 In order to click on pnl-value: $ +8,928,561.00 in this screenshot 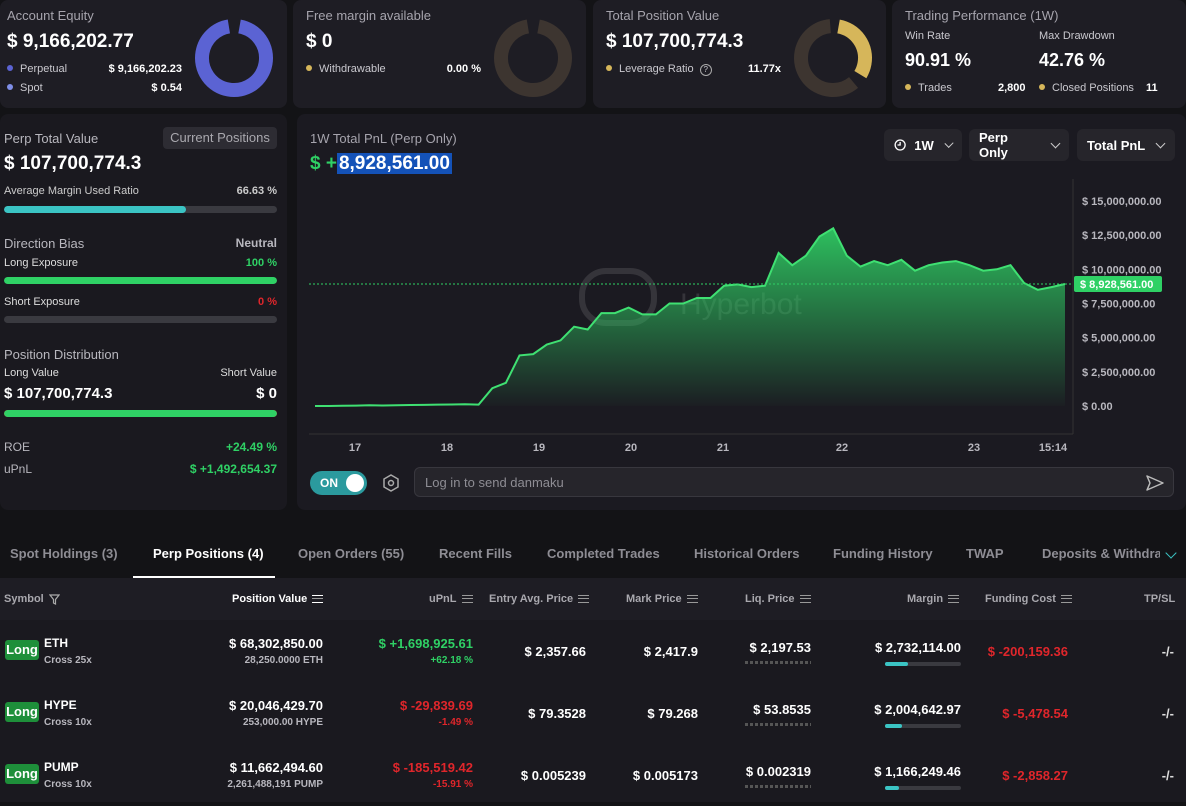, I will do `click(381, 164)`.